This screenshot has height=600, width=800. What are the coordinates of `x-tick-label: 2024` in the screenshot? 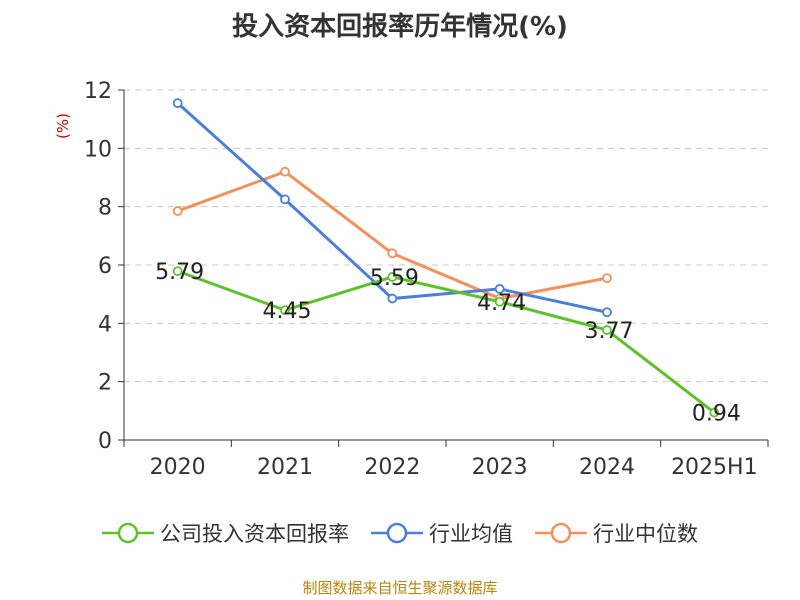 It's located at (607, 467).